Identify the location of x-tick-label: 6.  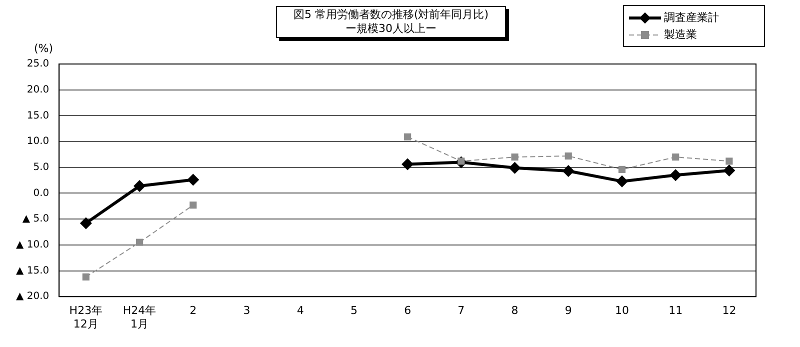
(408, 311).